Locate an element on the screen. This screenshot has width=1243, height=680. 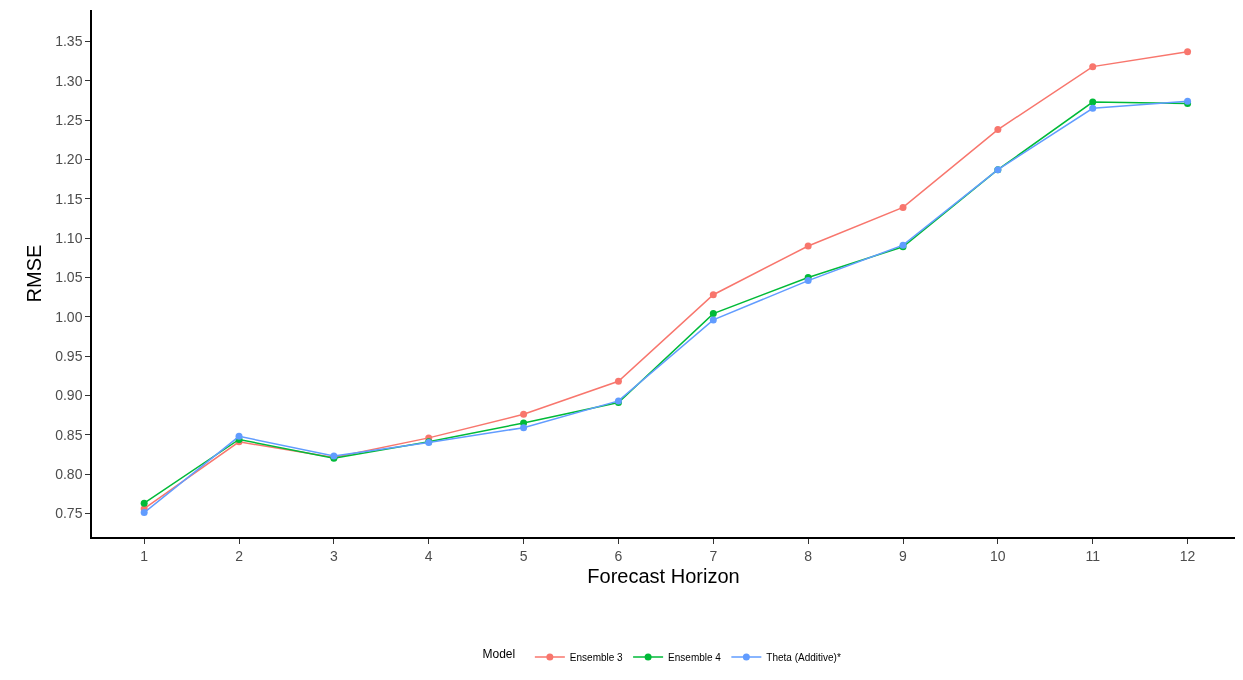
y-tick-label: 1.30 is located at coordinates (69, 80).